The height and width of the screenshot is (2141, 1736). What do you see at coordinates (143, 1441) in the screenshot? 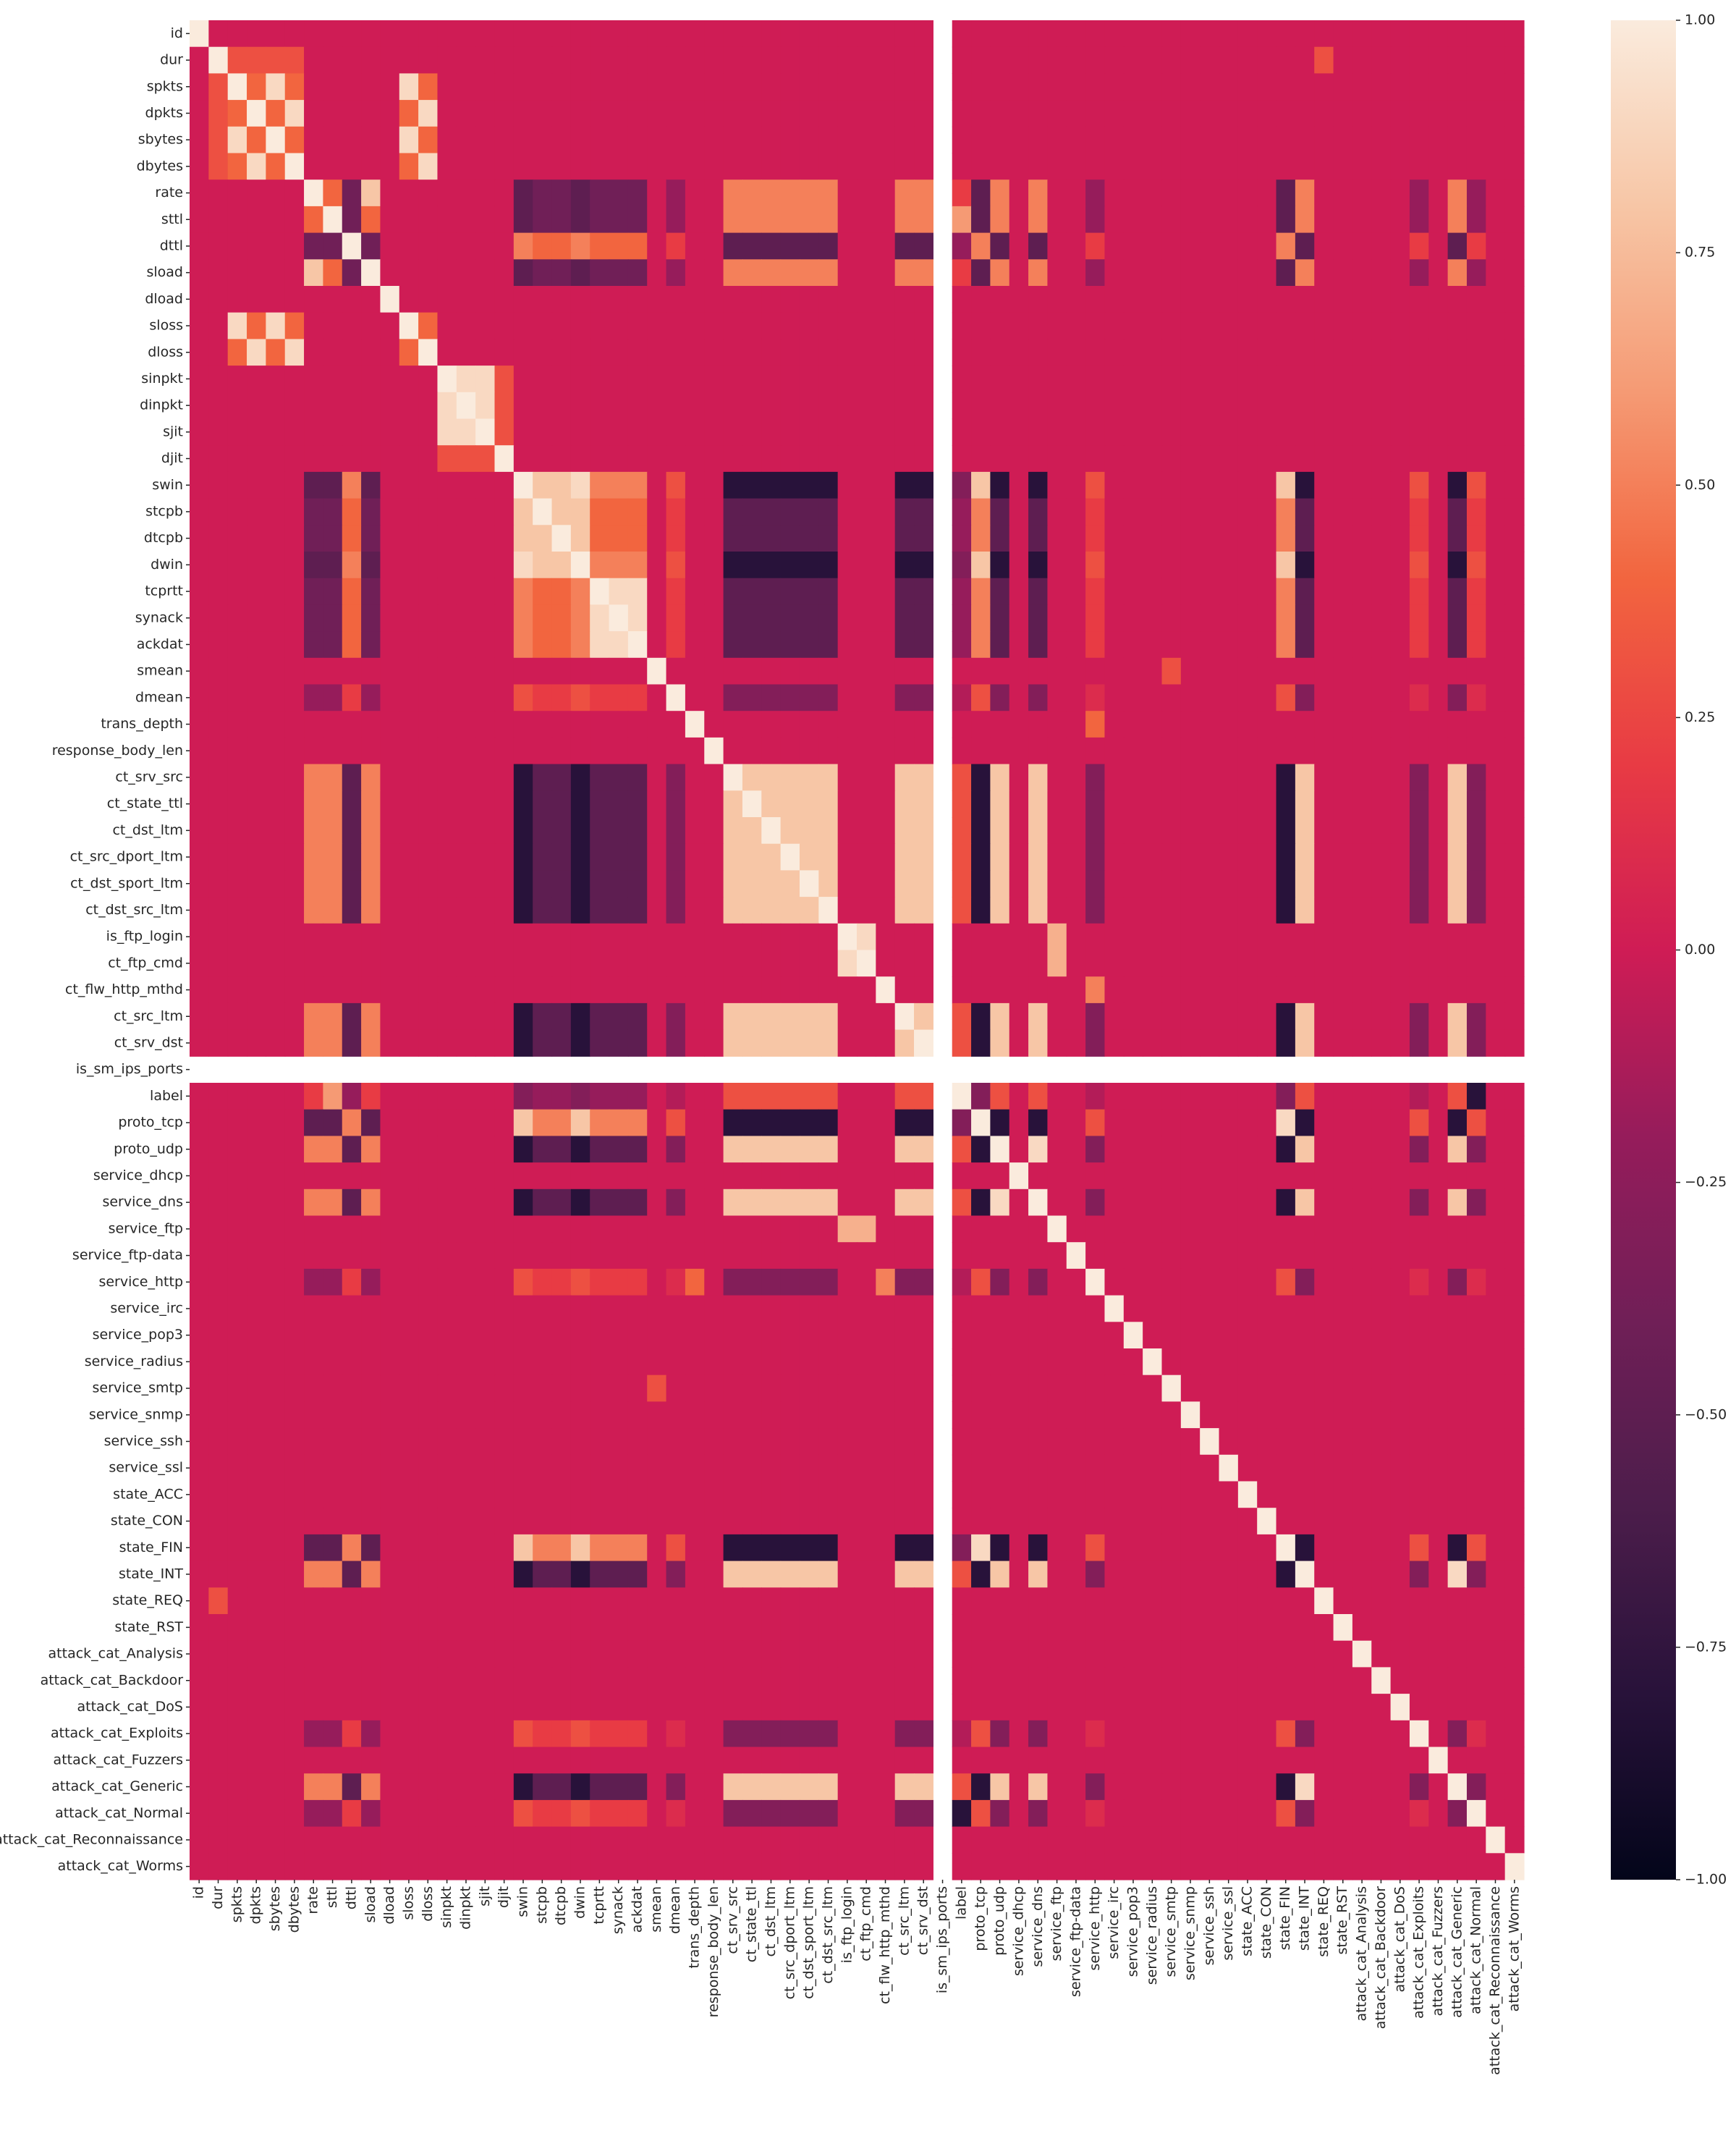
I see `y-tick-label: service_ssh` at bounding box center [143, 1441].